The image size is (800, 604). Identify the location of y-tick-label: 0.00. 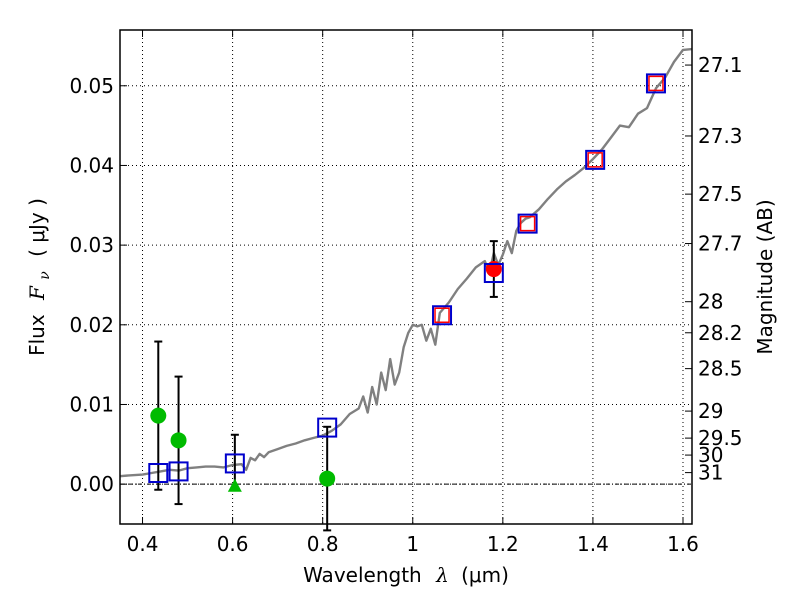
(91, 484).